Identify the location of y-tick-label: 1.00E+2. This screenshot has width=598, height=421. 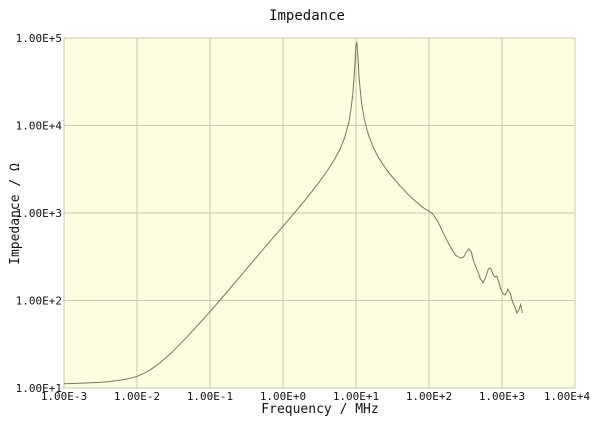
(39, 301).